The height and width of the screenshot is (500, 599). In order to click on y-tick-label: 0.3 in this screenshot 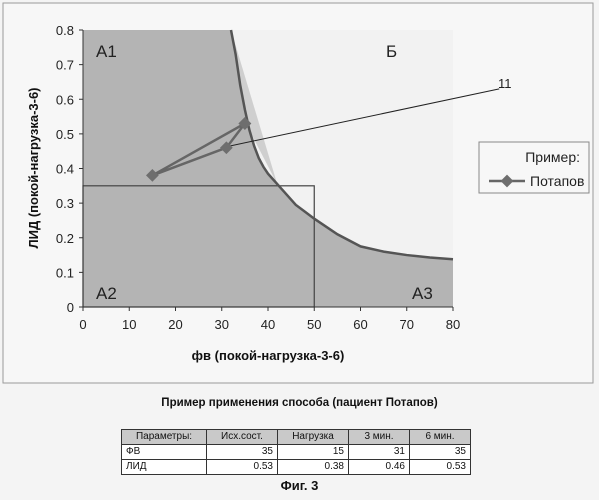, I will do `click(65, 203)`.